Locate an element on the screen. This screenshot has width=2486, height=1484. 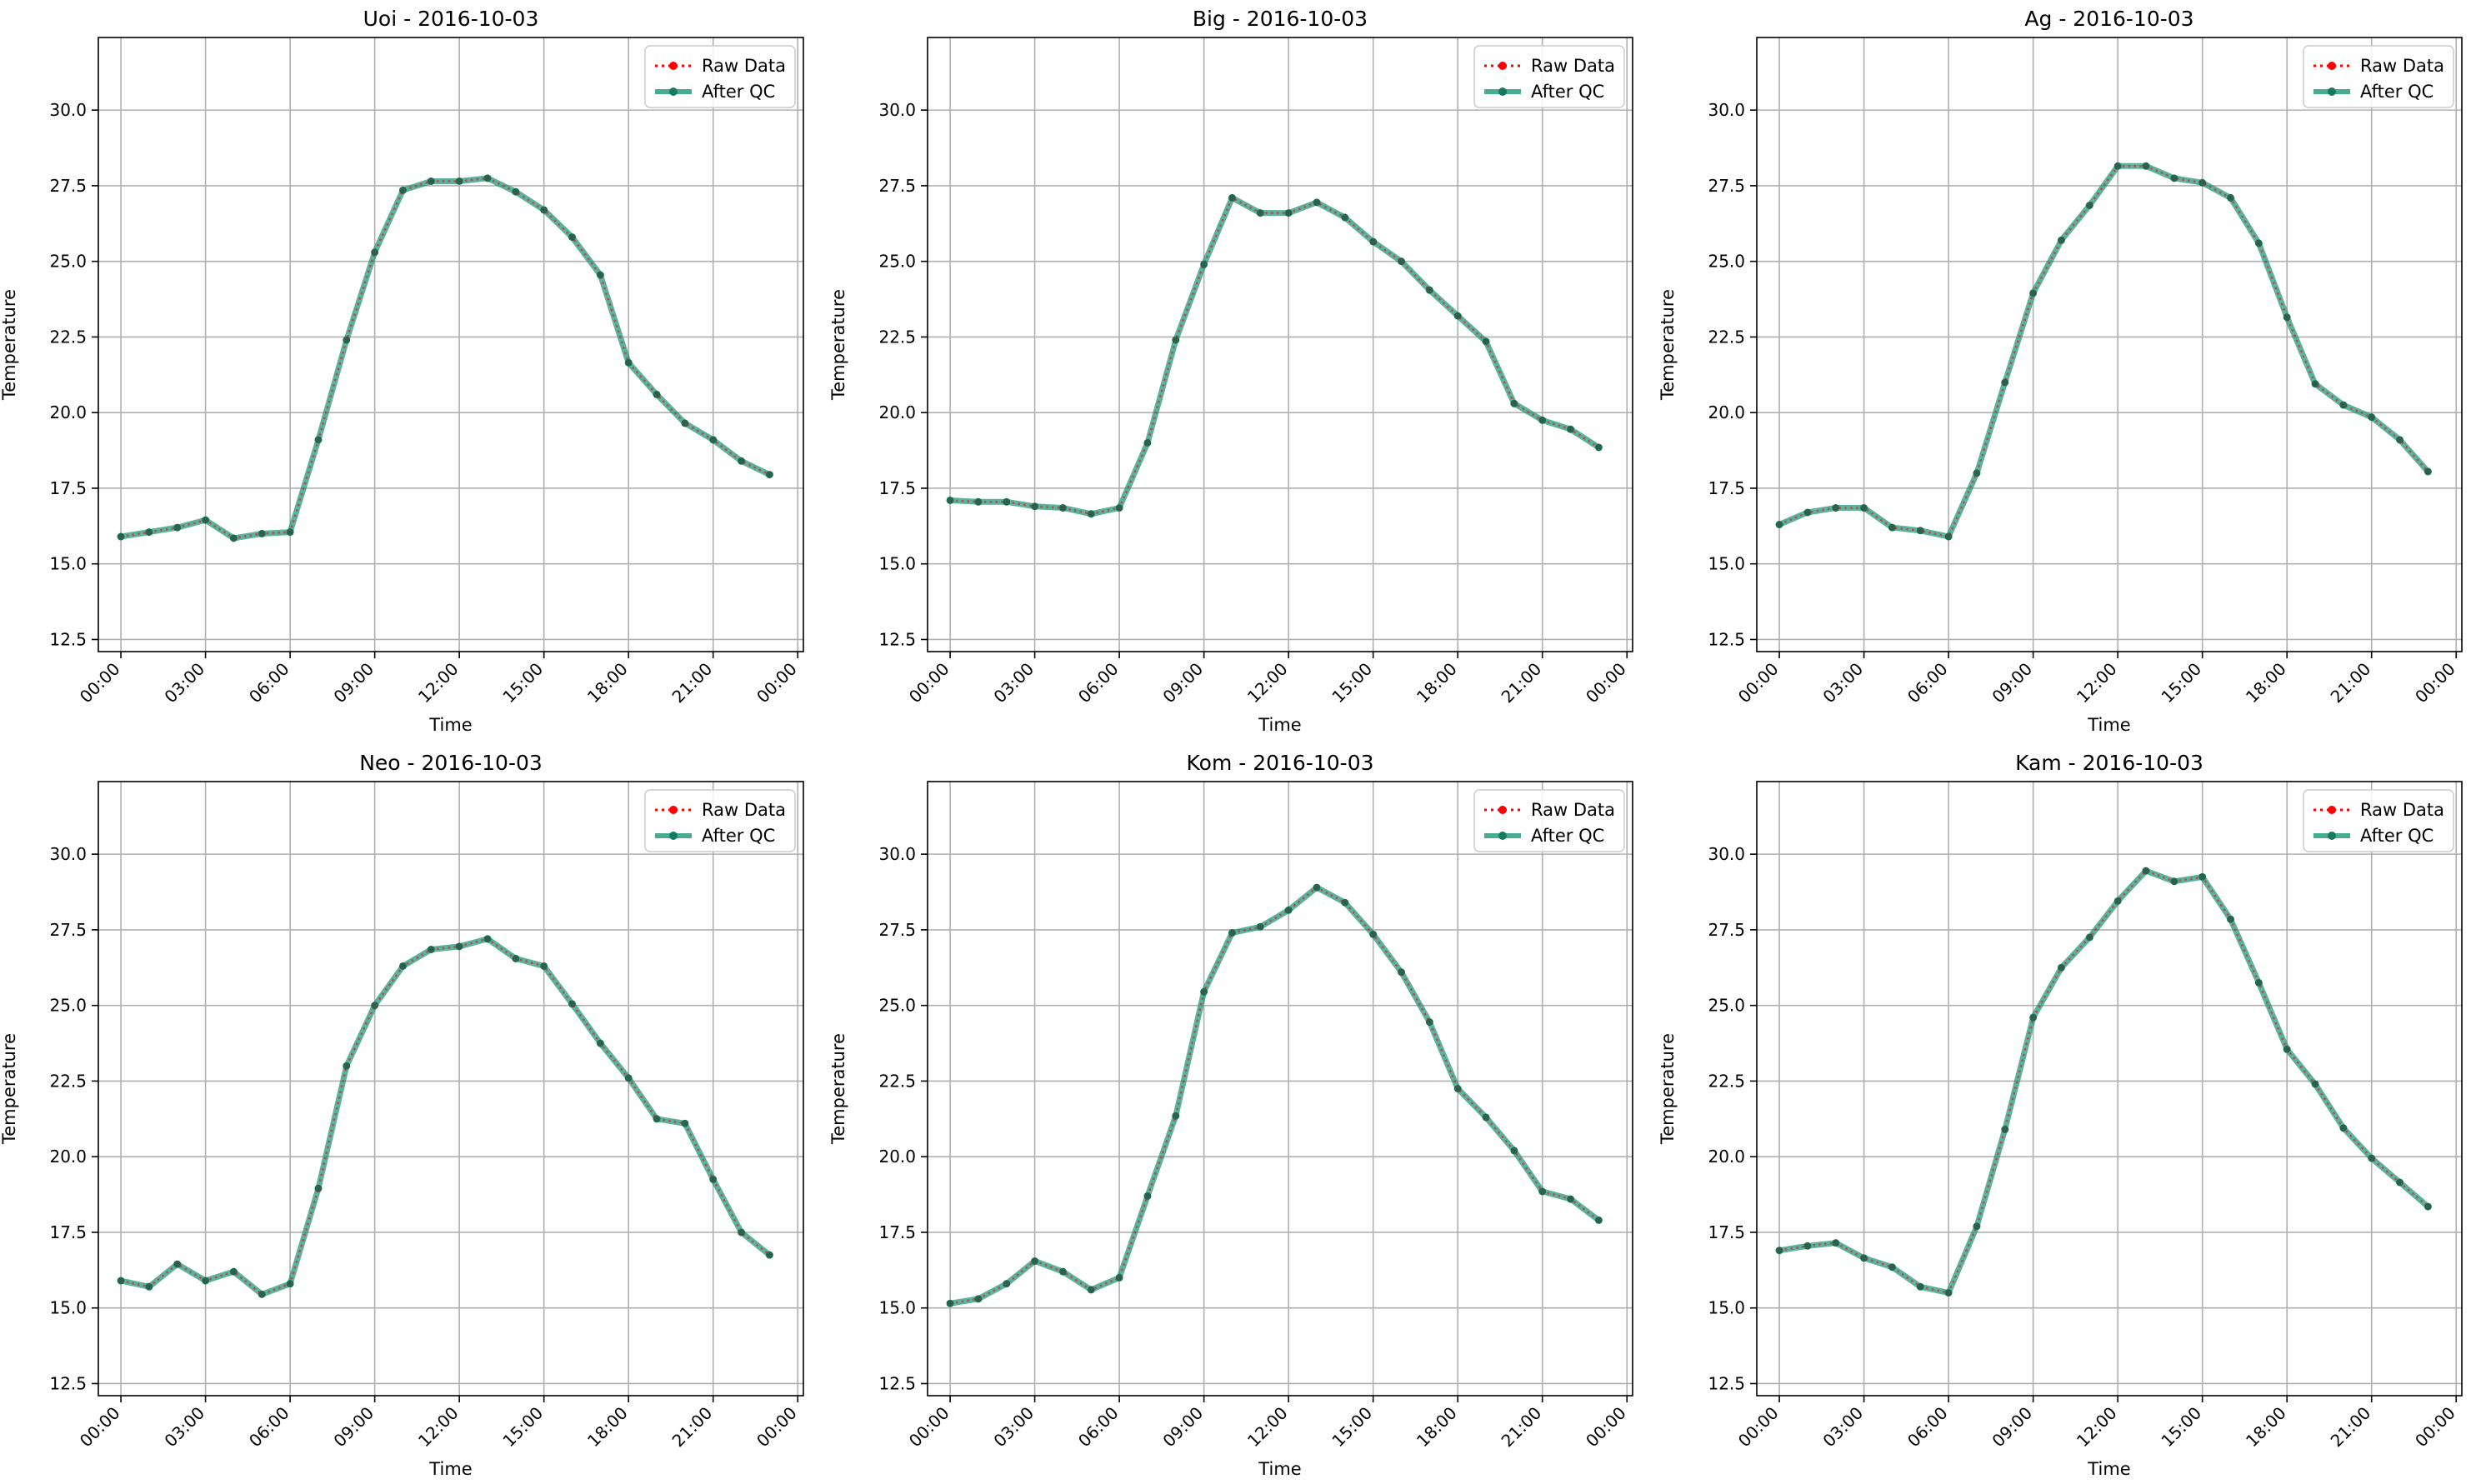
chart-title: Kam - 2016-10-03 is located at coordinates (2109, 763).